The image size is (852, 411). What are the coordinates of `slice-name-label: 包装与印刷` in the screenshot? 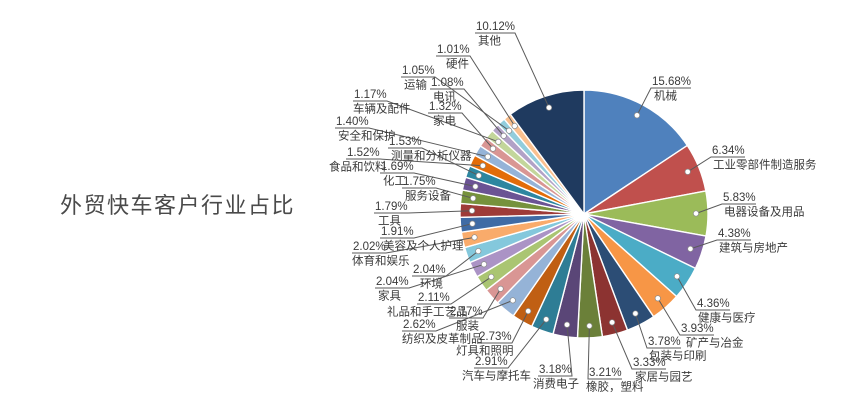 It's located at (678, 356).